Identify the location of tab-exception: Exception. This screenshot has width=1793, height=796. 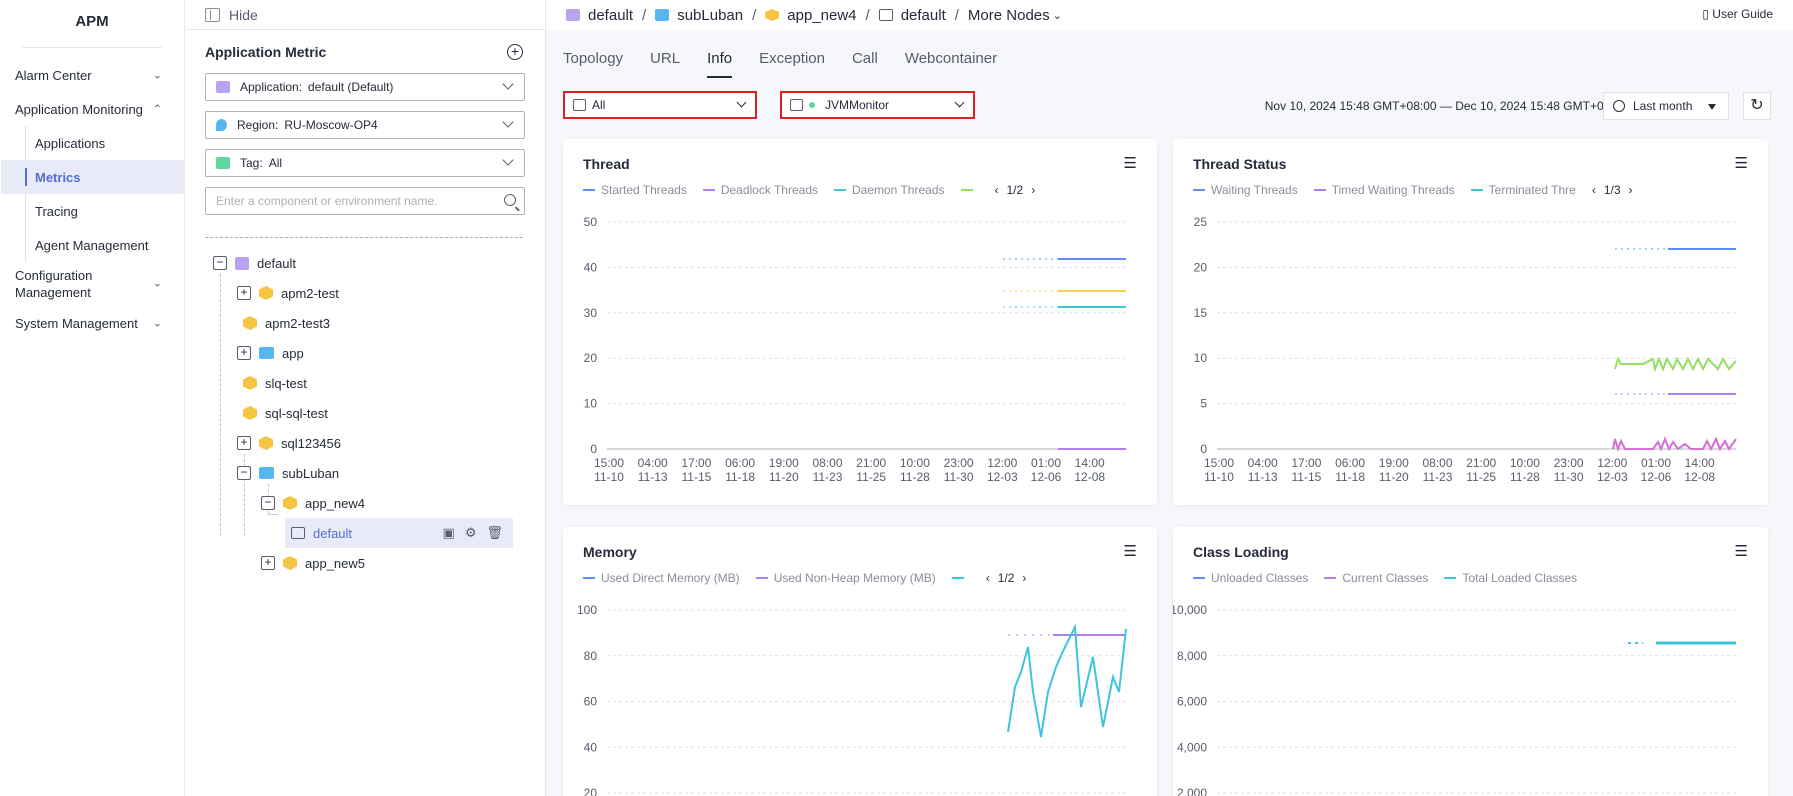
(792, 58).